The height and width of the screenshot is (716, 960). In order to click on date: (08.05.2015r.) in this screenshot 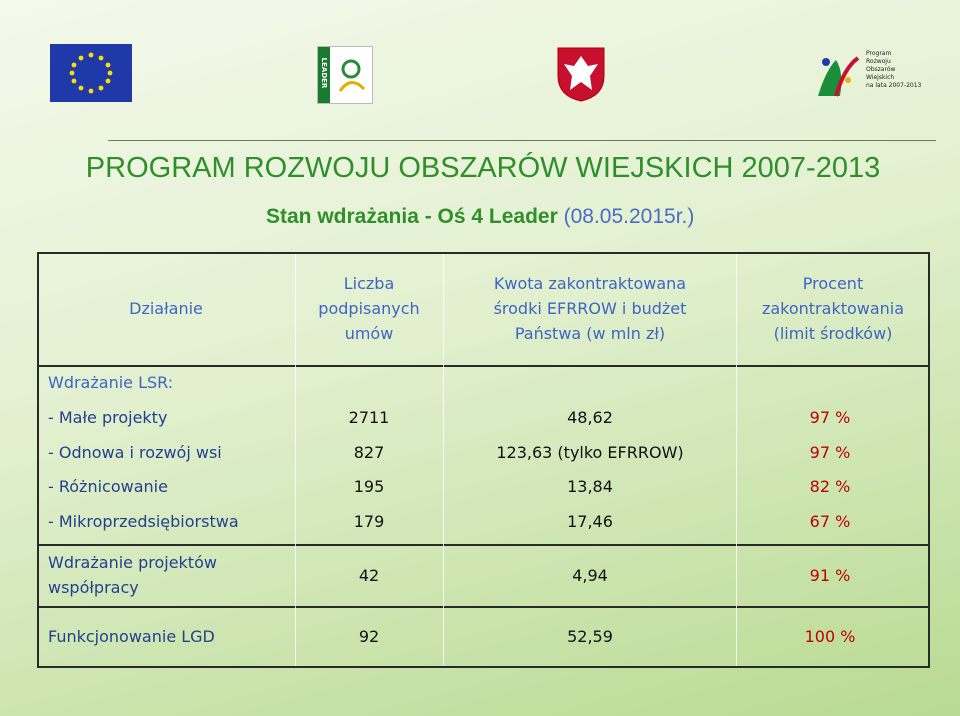, I will do `click(629, 216)`.